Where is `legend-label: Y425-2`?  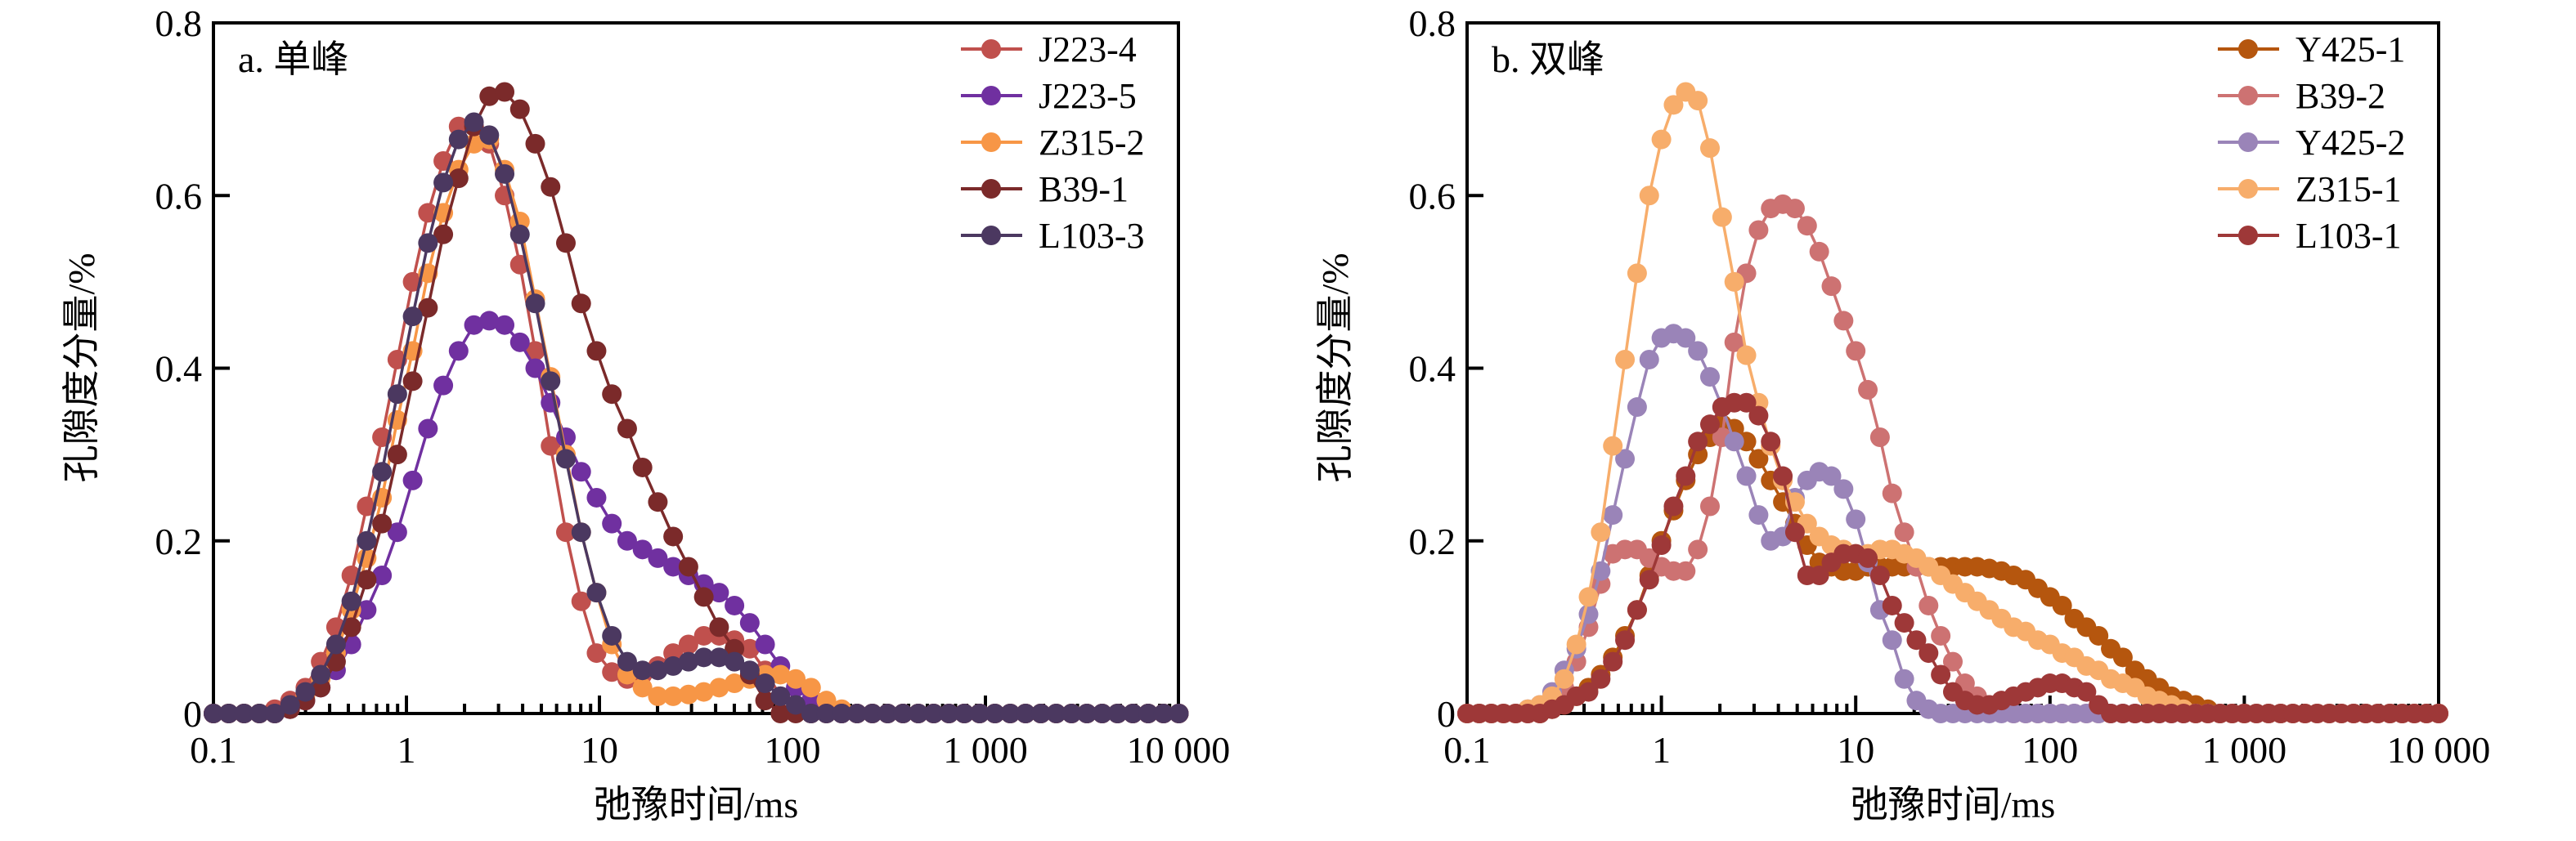 legend-label: Y425-2 is located at coordinates (2351, 143).